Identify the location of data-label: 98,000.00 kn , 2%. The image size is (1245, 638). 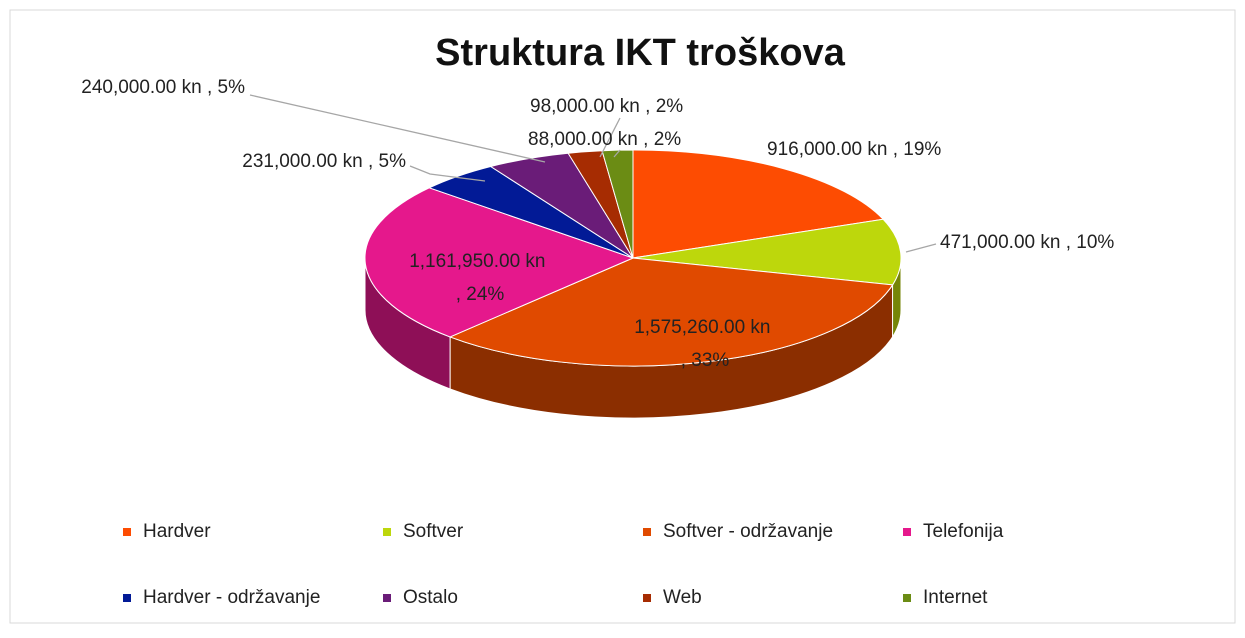
(606, 106).